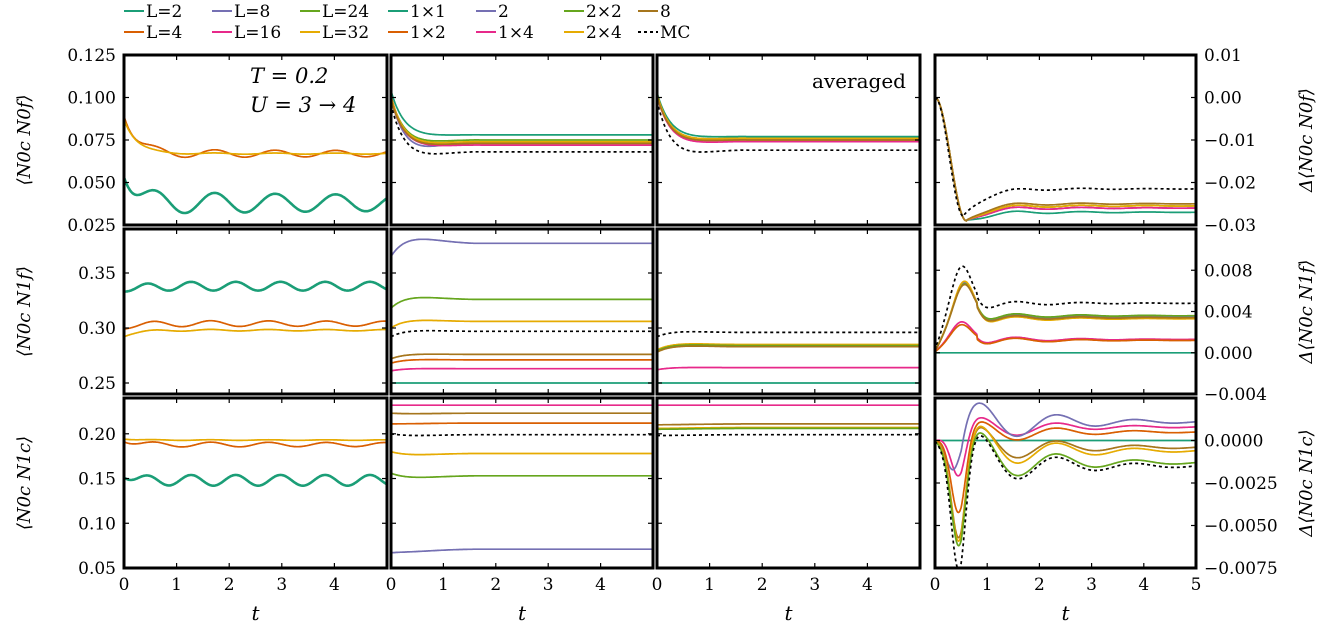 Image resolution: width=1329 pixels, height=630 pixels. Describe the element at coordinates (24, 140) in the screenshot. I see `y-axis-label-left: ⟨N0c N0f⟩` at that location.